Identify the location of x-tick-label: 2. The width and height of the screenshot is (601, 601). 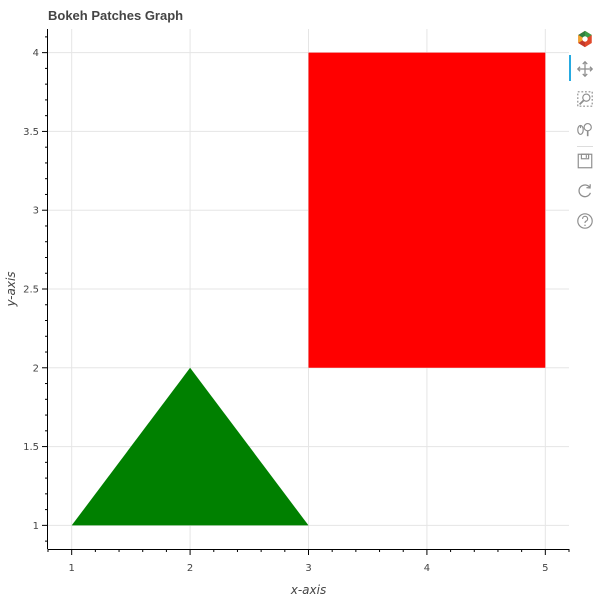
(190, 568).